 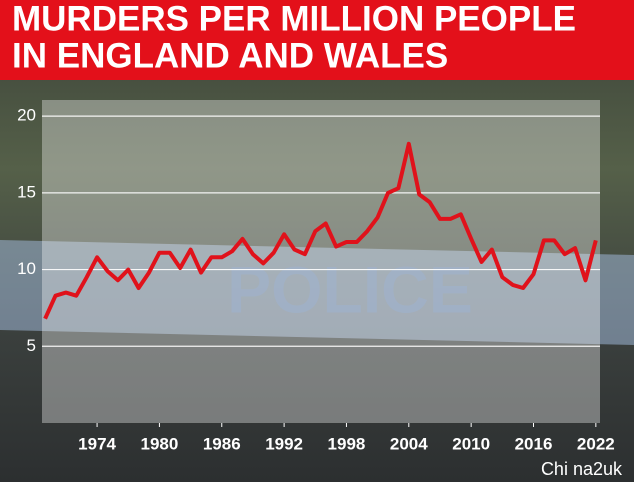 What do you see at coordinates (222, 443) in the screenshot?
I see `x-tick-label: 1986` at bounding box center [222, 443].